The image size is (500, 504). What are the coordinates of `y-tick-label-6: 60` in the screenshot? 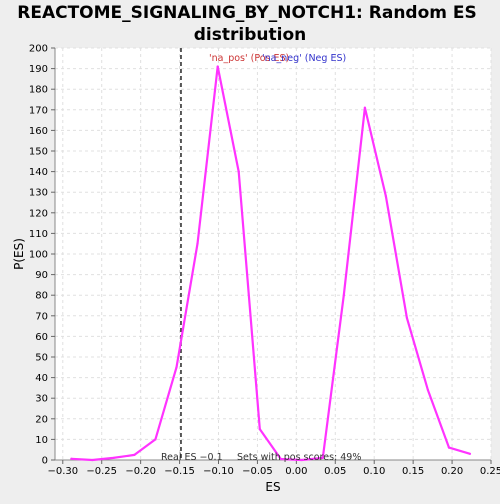 It's located at (41, 337).